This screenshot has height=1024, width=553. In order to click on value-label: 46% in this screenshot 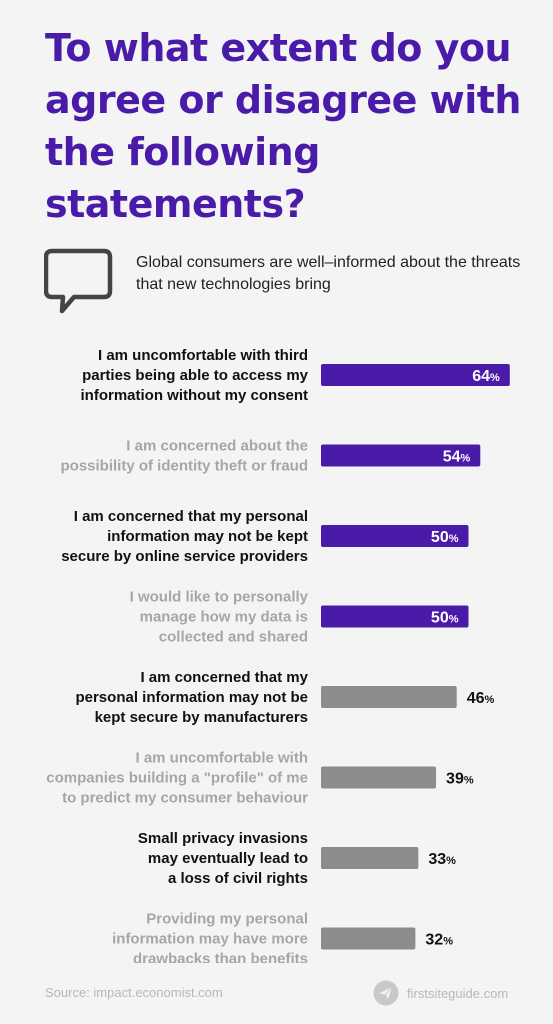, I will do `click(481, 698)`.